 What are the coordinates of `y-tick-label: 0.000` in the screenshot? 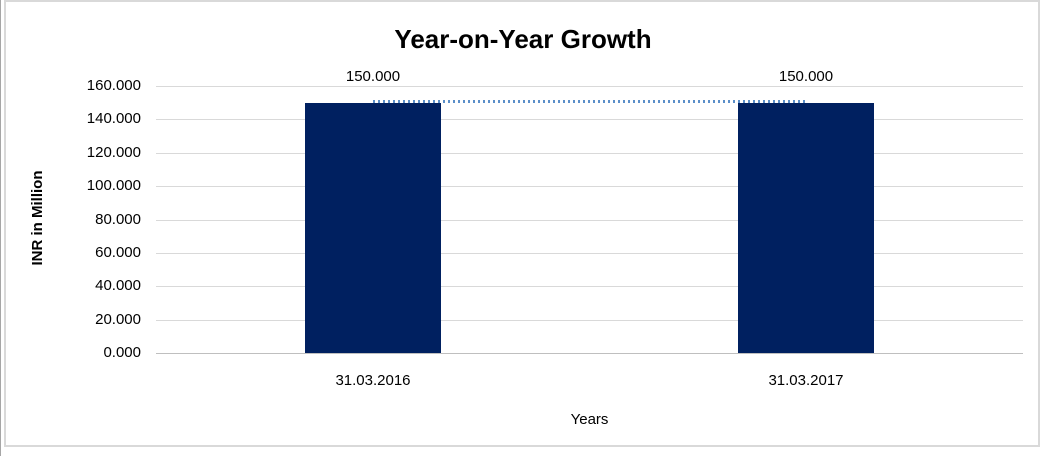 It's located at (122, 352).